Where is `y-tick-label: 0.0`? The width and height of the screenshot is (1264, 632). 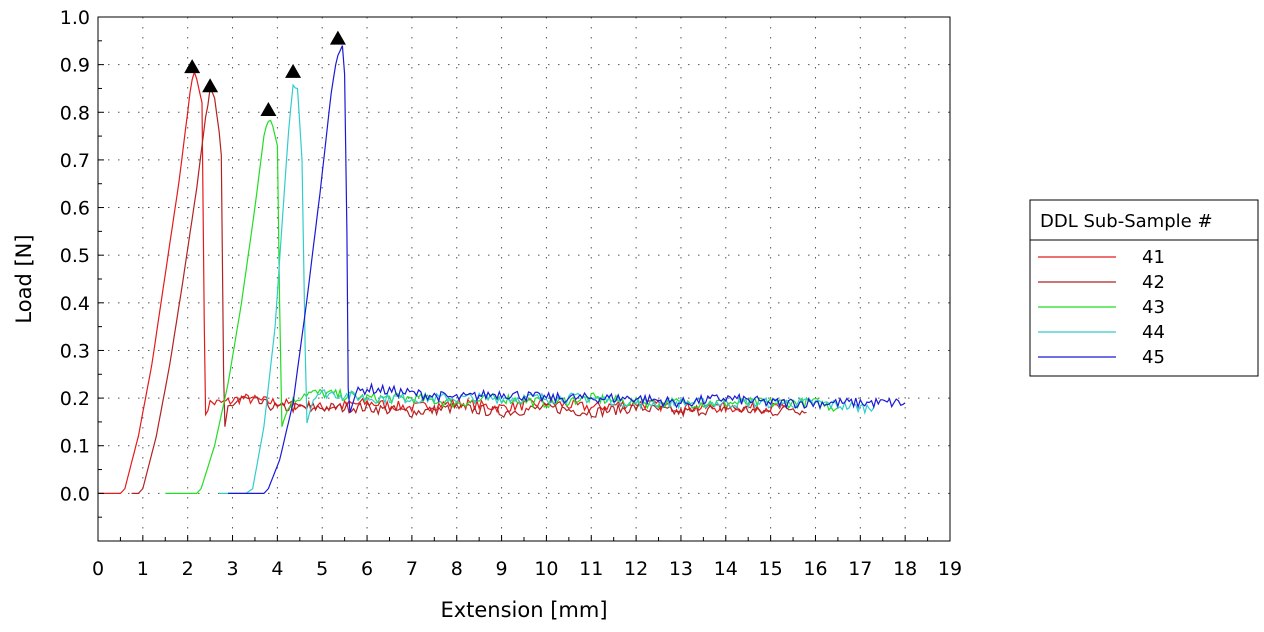 y-tick-label: 0.0 is located at coordinates (75, 494).